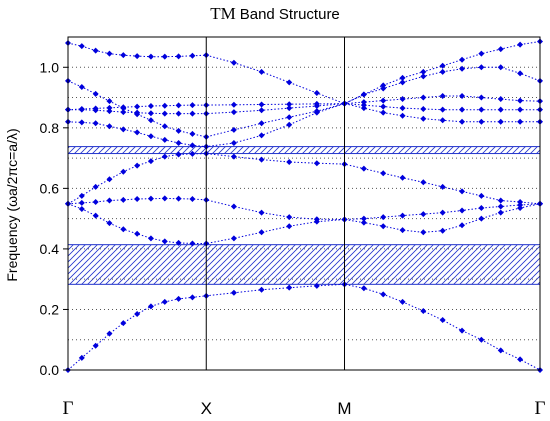  What do you see at coordinates (304, 179) in the screenshot?
I see `band-line` at bounding box center [304, 179].